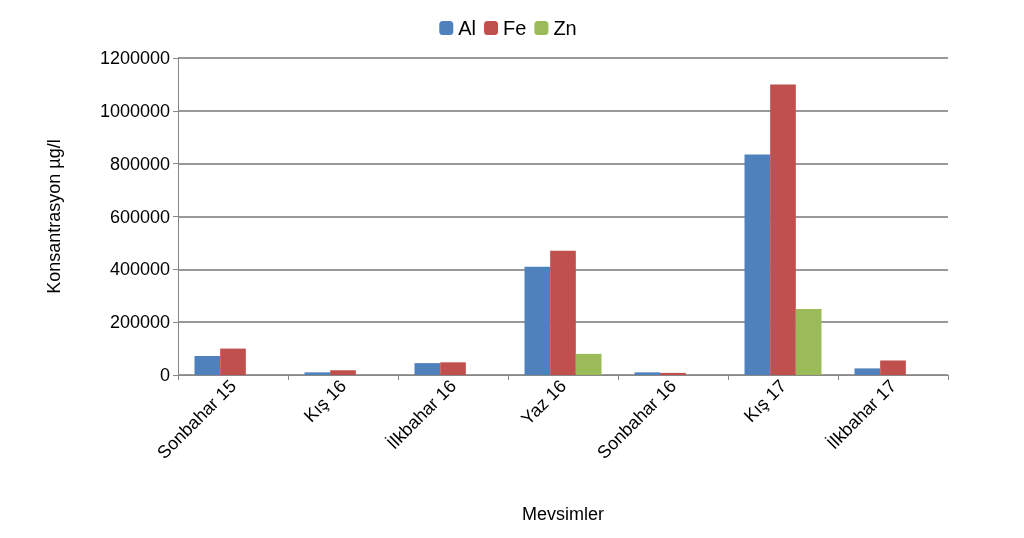 This screenshot has height=538, width=1024. Describe the element at coordinates (139, 269) in the screenshot. I see `y-tick-label: 400000` at that location.